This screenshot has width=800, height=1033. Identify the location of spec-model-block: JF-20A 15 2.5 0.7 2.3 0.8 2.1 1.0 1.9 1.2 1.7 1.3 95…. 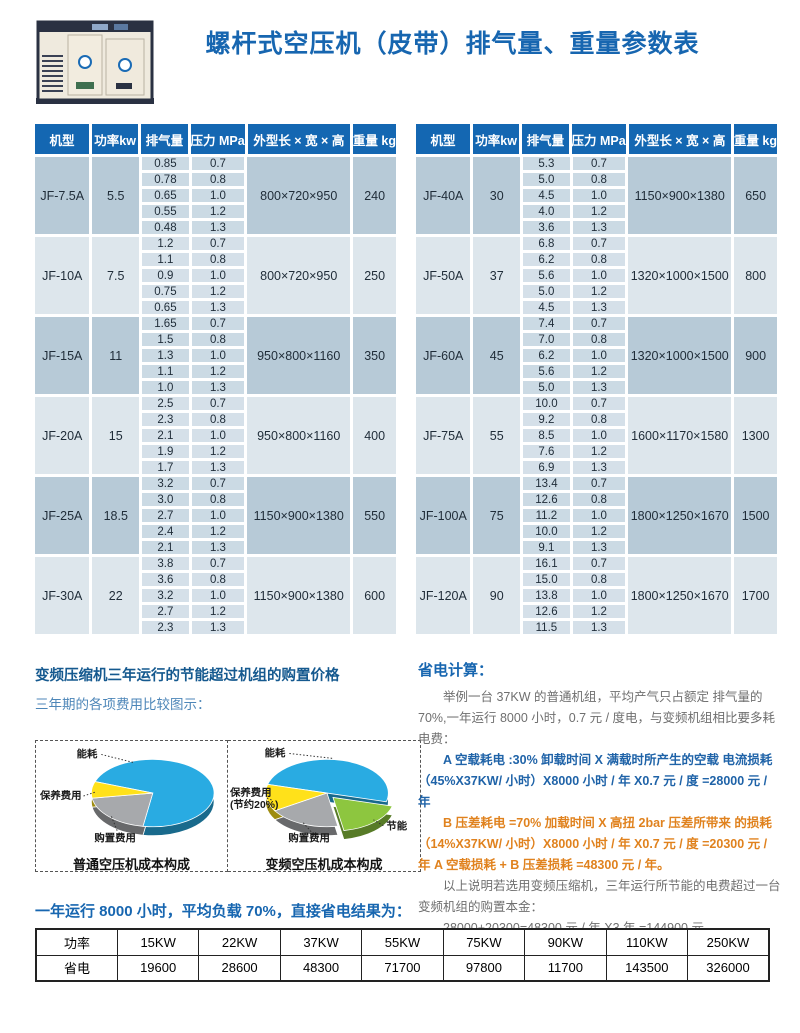
(215, 435).